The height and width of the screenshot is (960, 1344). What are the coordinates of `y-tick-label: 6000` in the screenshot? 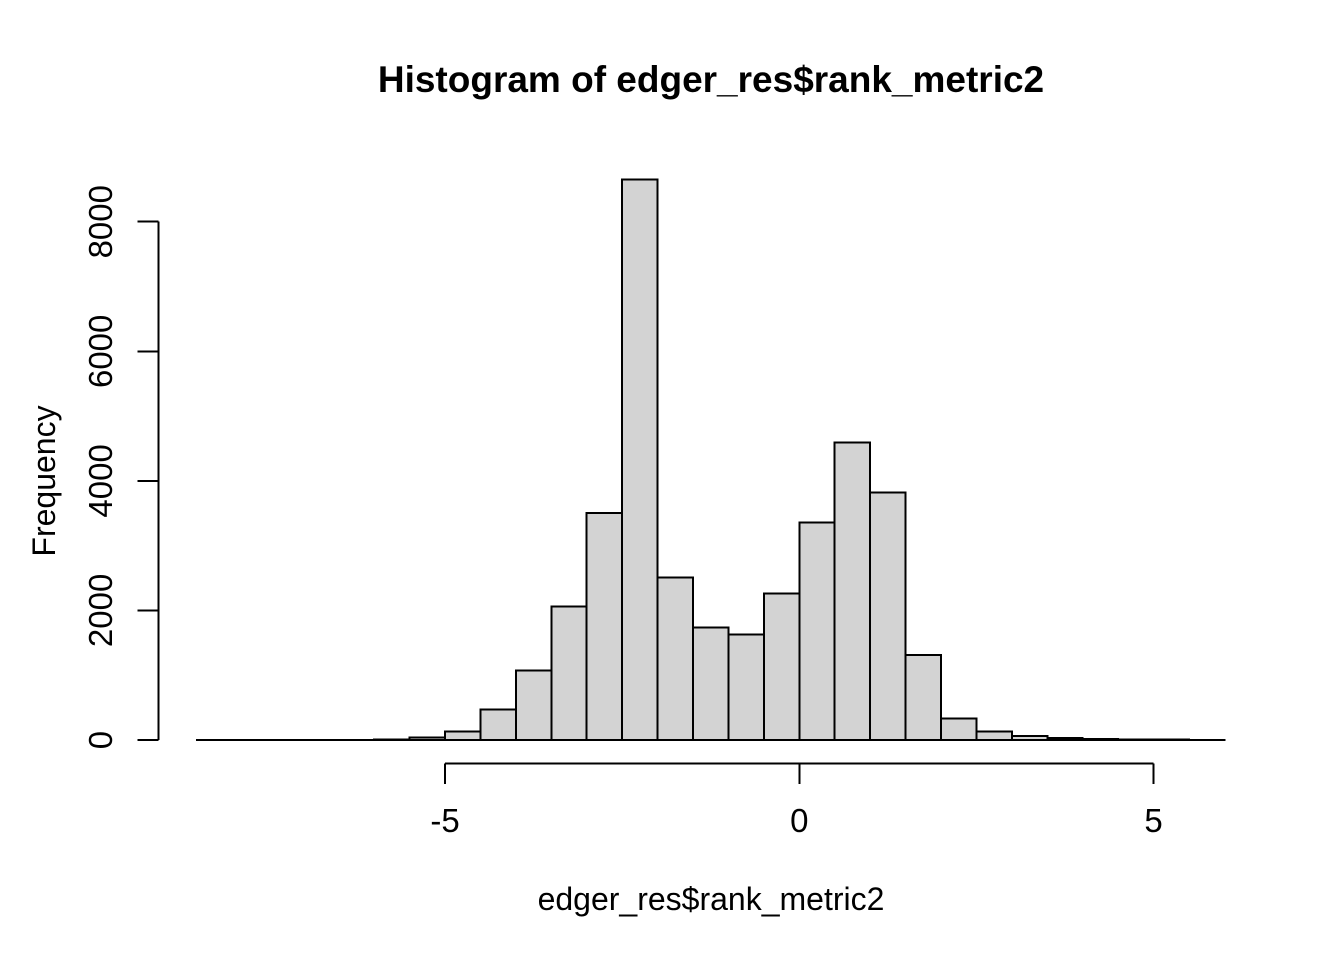 It's located at (100, 351).